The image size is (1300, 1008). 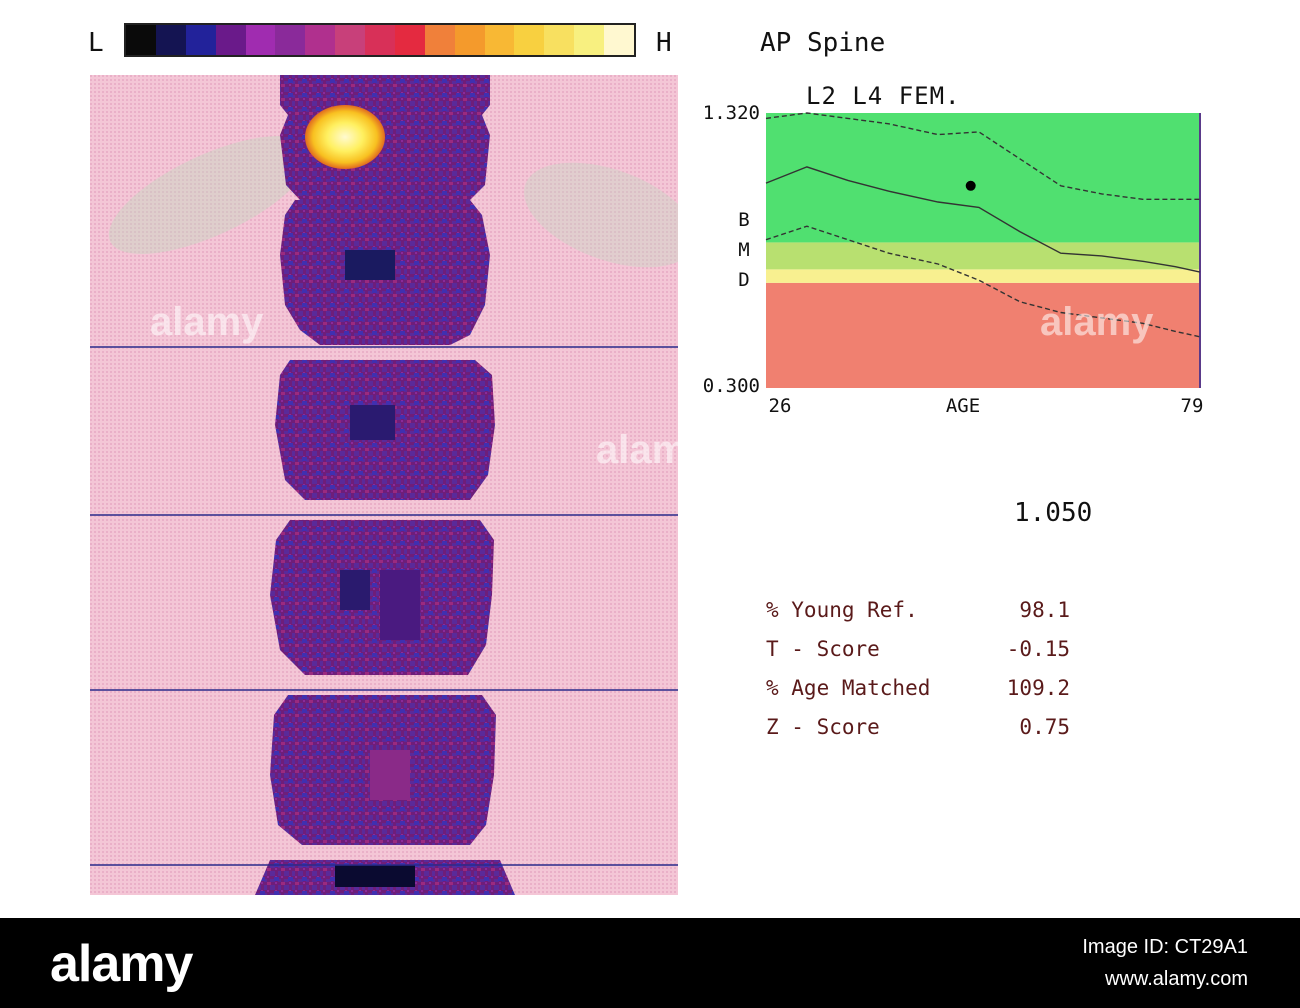 I want to click on y-tick-label: 1.320, so click(x=731, y=113).